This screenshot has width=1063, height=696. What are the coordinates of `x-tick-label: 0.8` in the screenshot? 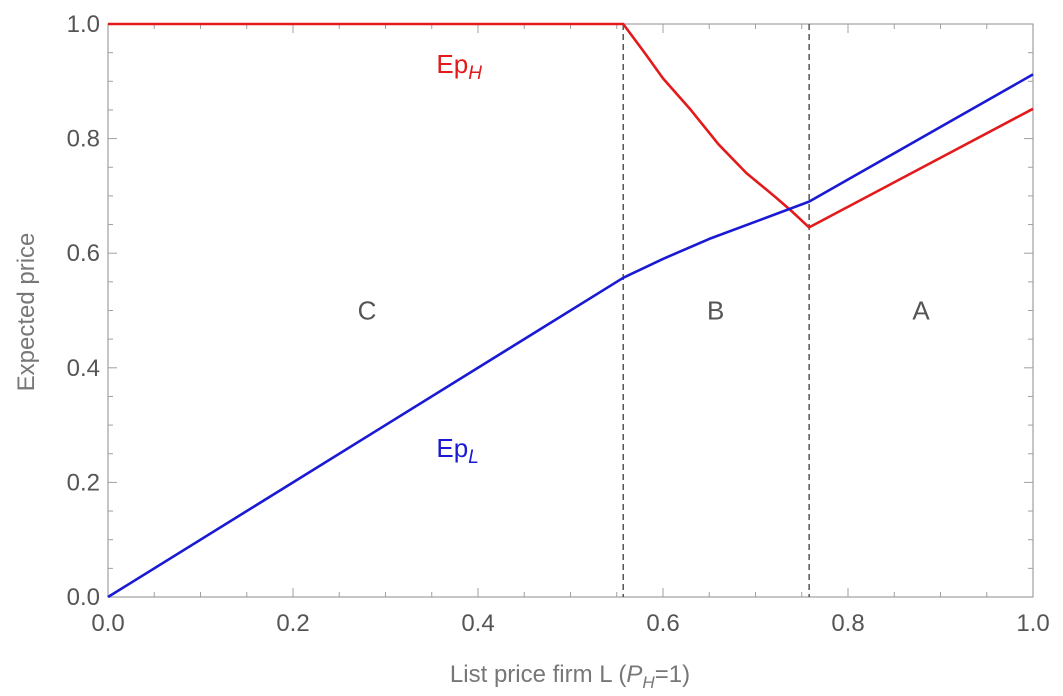 It's located at (847, 623).